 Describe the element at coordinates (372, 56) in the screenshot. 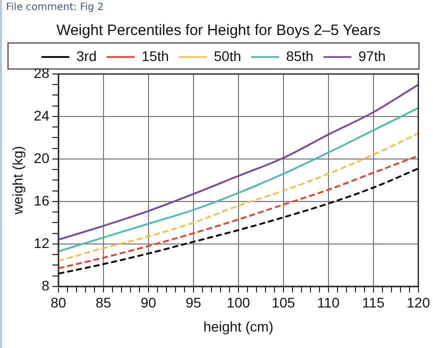

I see `legend-label: 97th` at that location.